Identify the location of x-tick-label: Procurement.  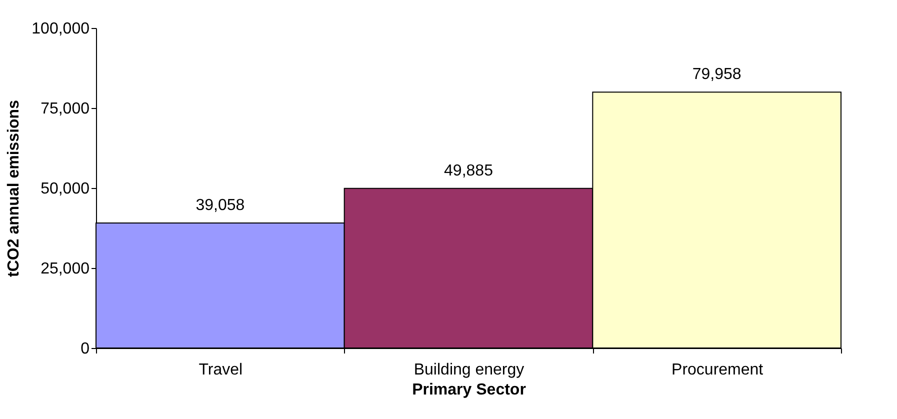
(718, 370).